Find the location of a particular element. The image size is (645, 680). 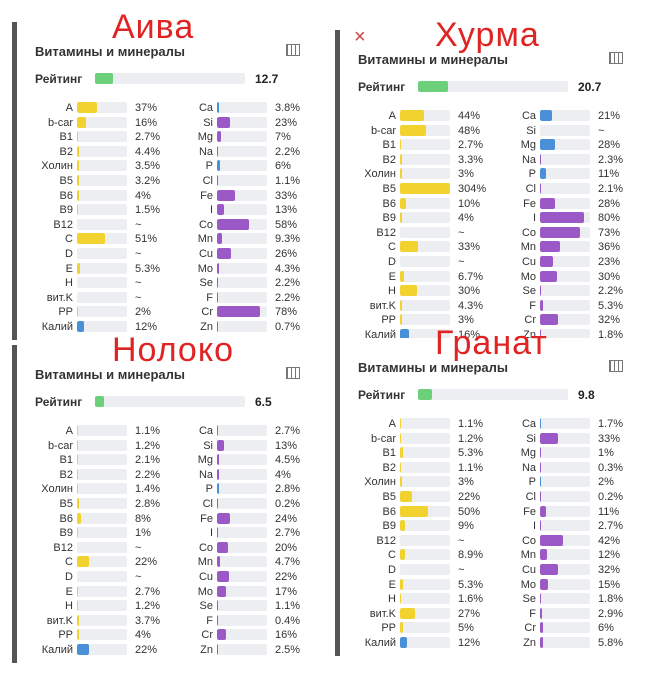

nutrient-value: 11% is located at coordinates (609, 174).